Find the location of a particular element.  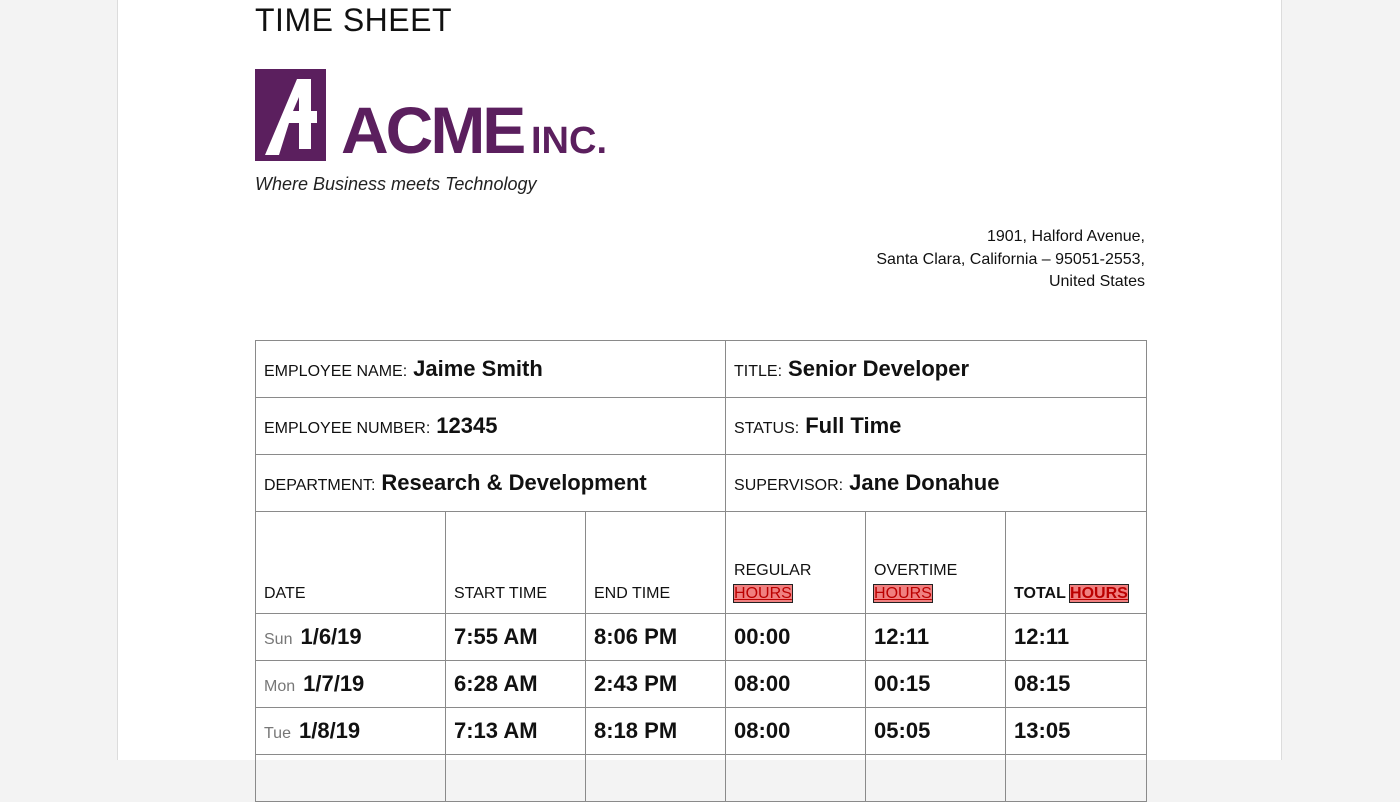

header-cell: END TIME is located at coordinates (655, 562).